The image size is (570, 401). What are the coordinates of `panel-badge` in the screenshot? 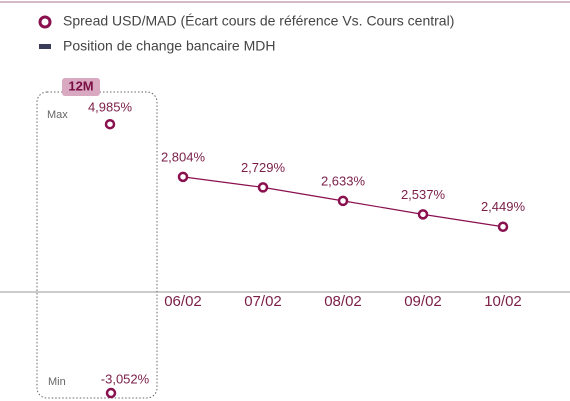 It's located at (81, 87).